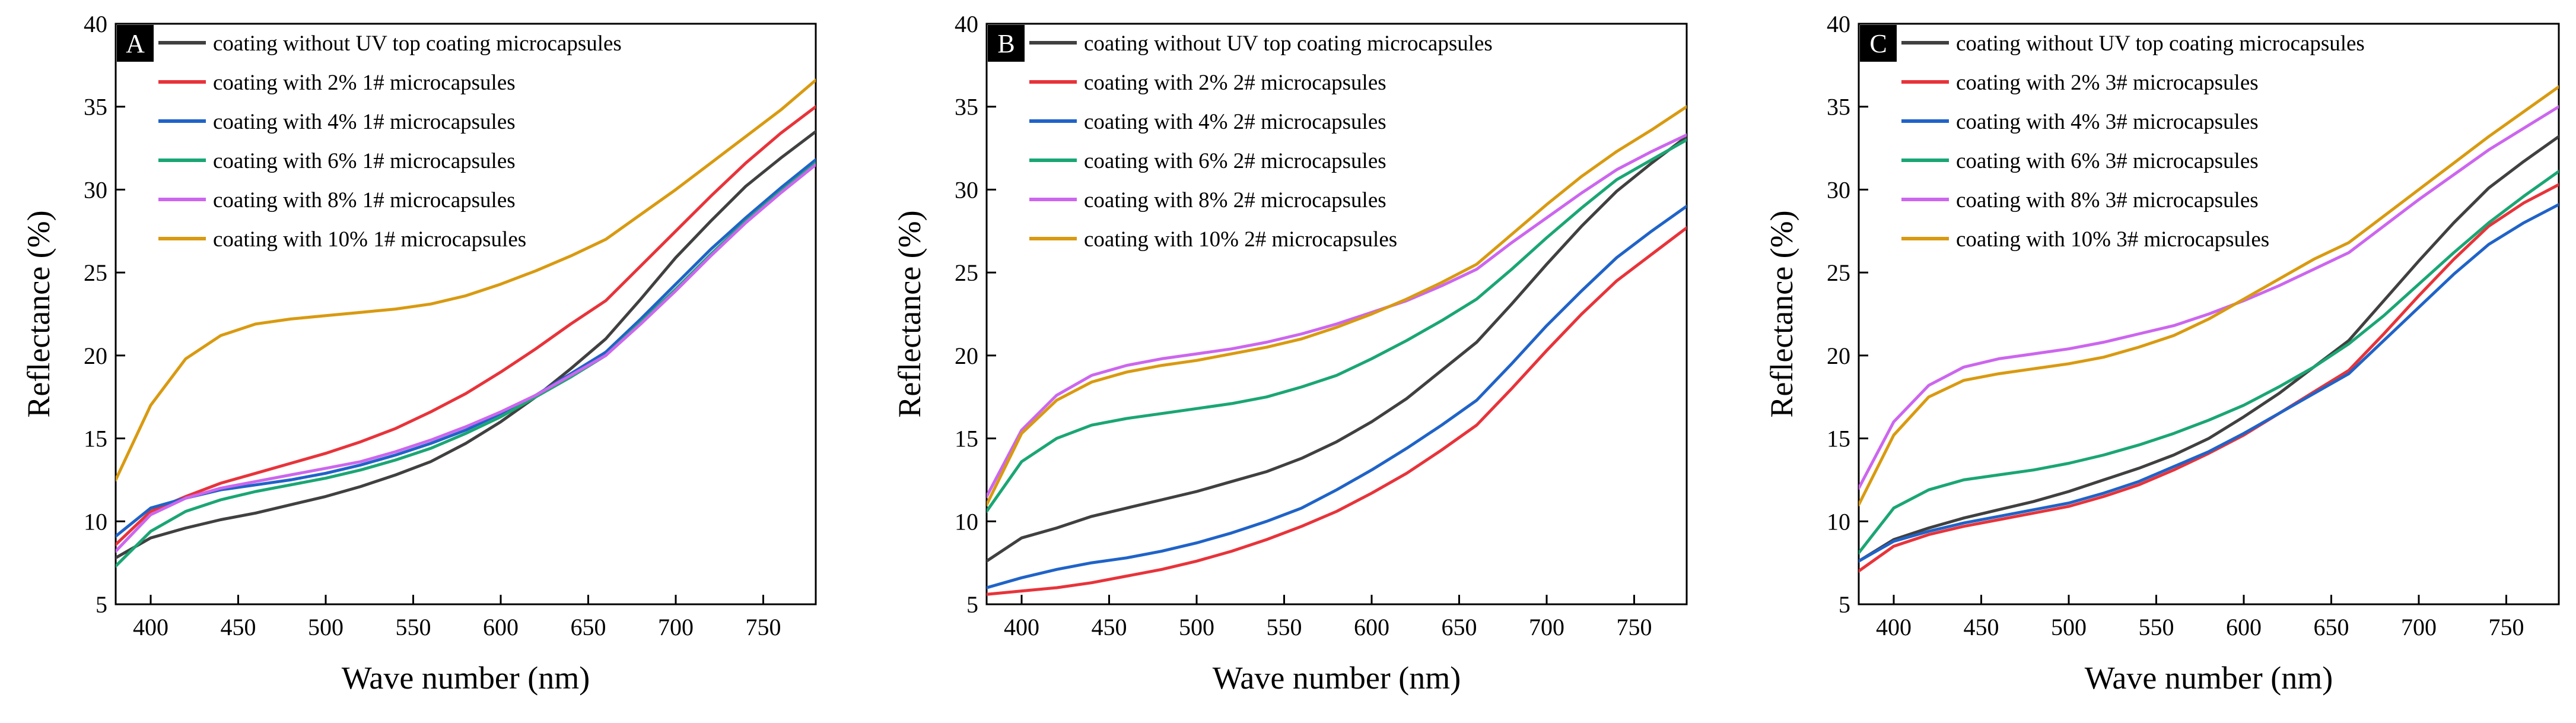 This screenshot has width=2576, height=723. I want to click on legend-entry-1: coating with 2% 2# microcapsules, so click(1235, 83).